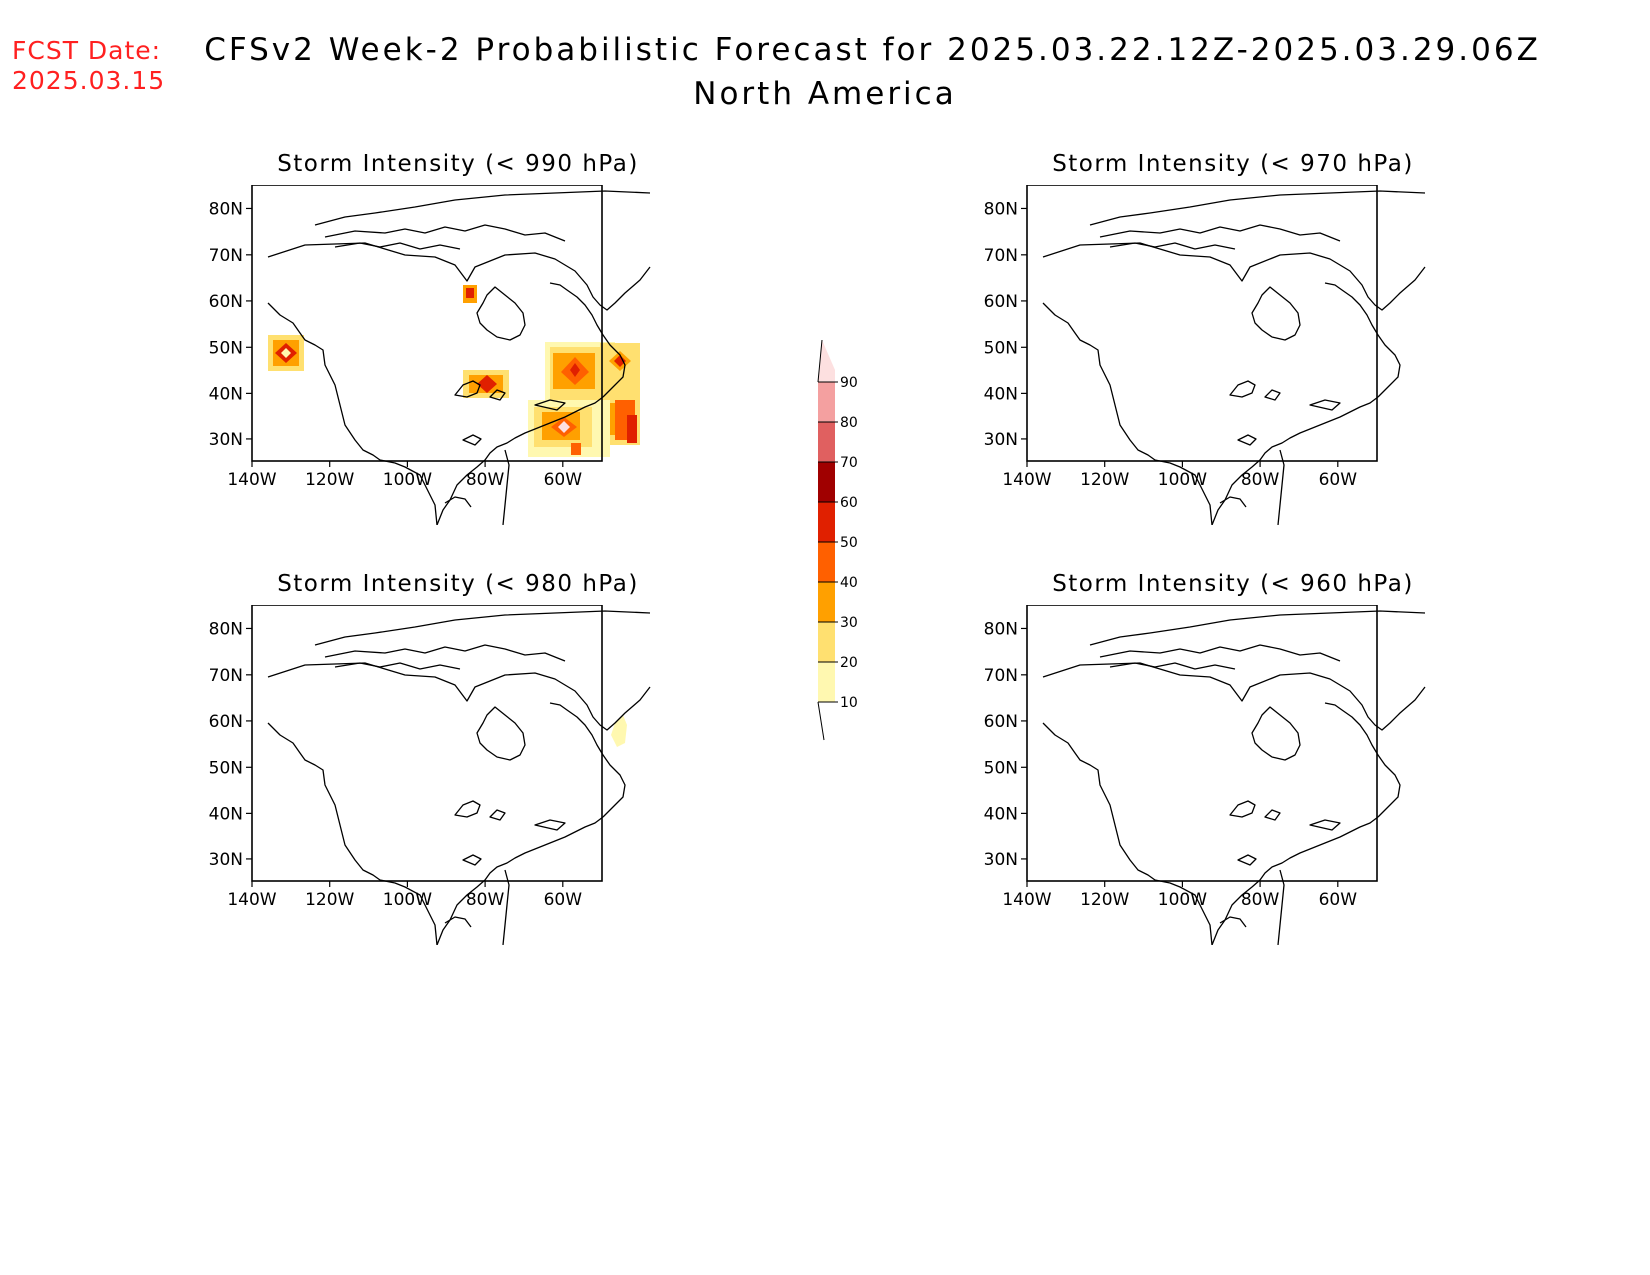 The height and width of the screenshot is (1275, 1650). What do you see at coordinates (849, 463) in the screenshot?
I see `colorbar-label: 70` at bounding box center [849, 463].